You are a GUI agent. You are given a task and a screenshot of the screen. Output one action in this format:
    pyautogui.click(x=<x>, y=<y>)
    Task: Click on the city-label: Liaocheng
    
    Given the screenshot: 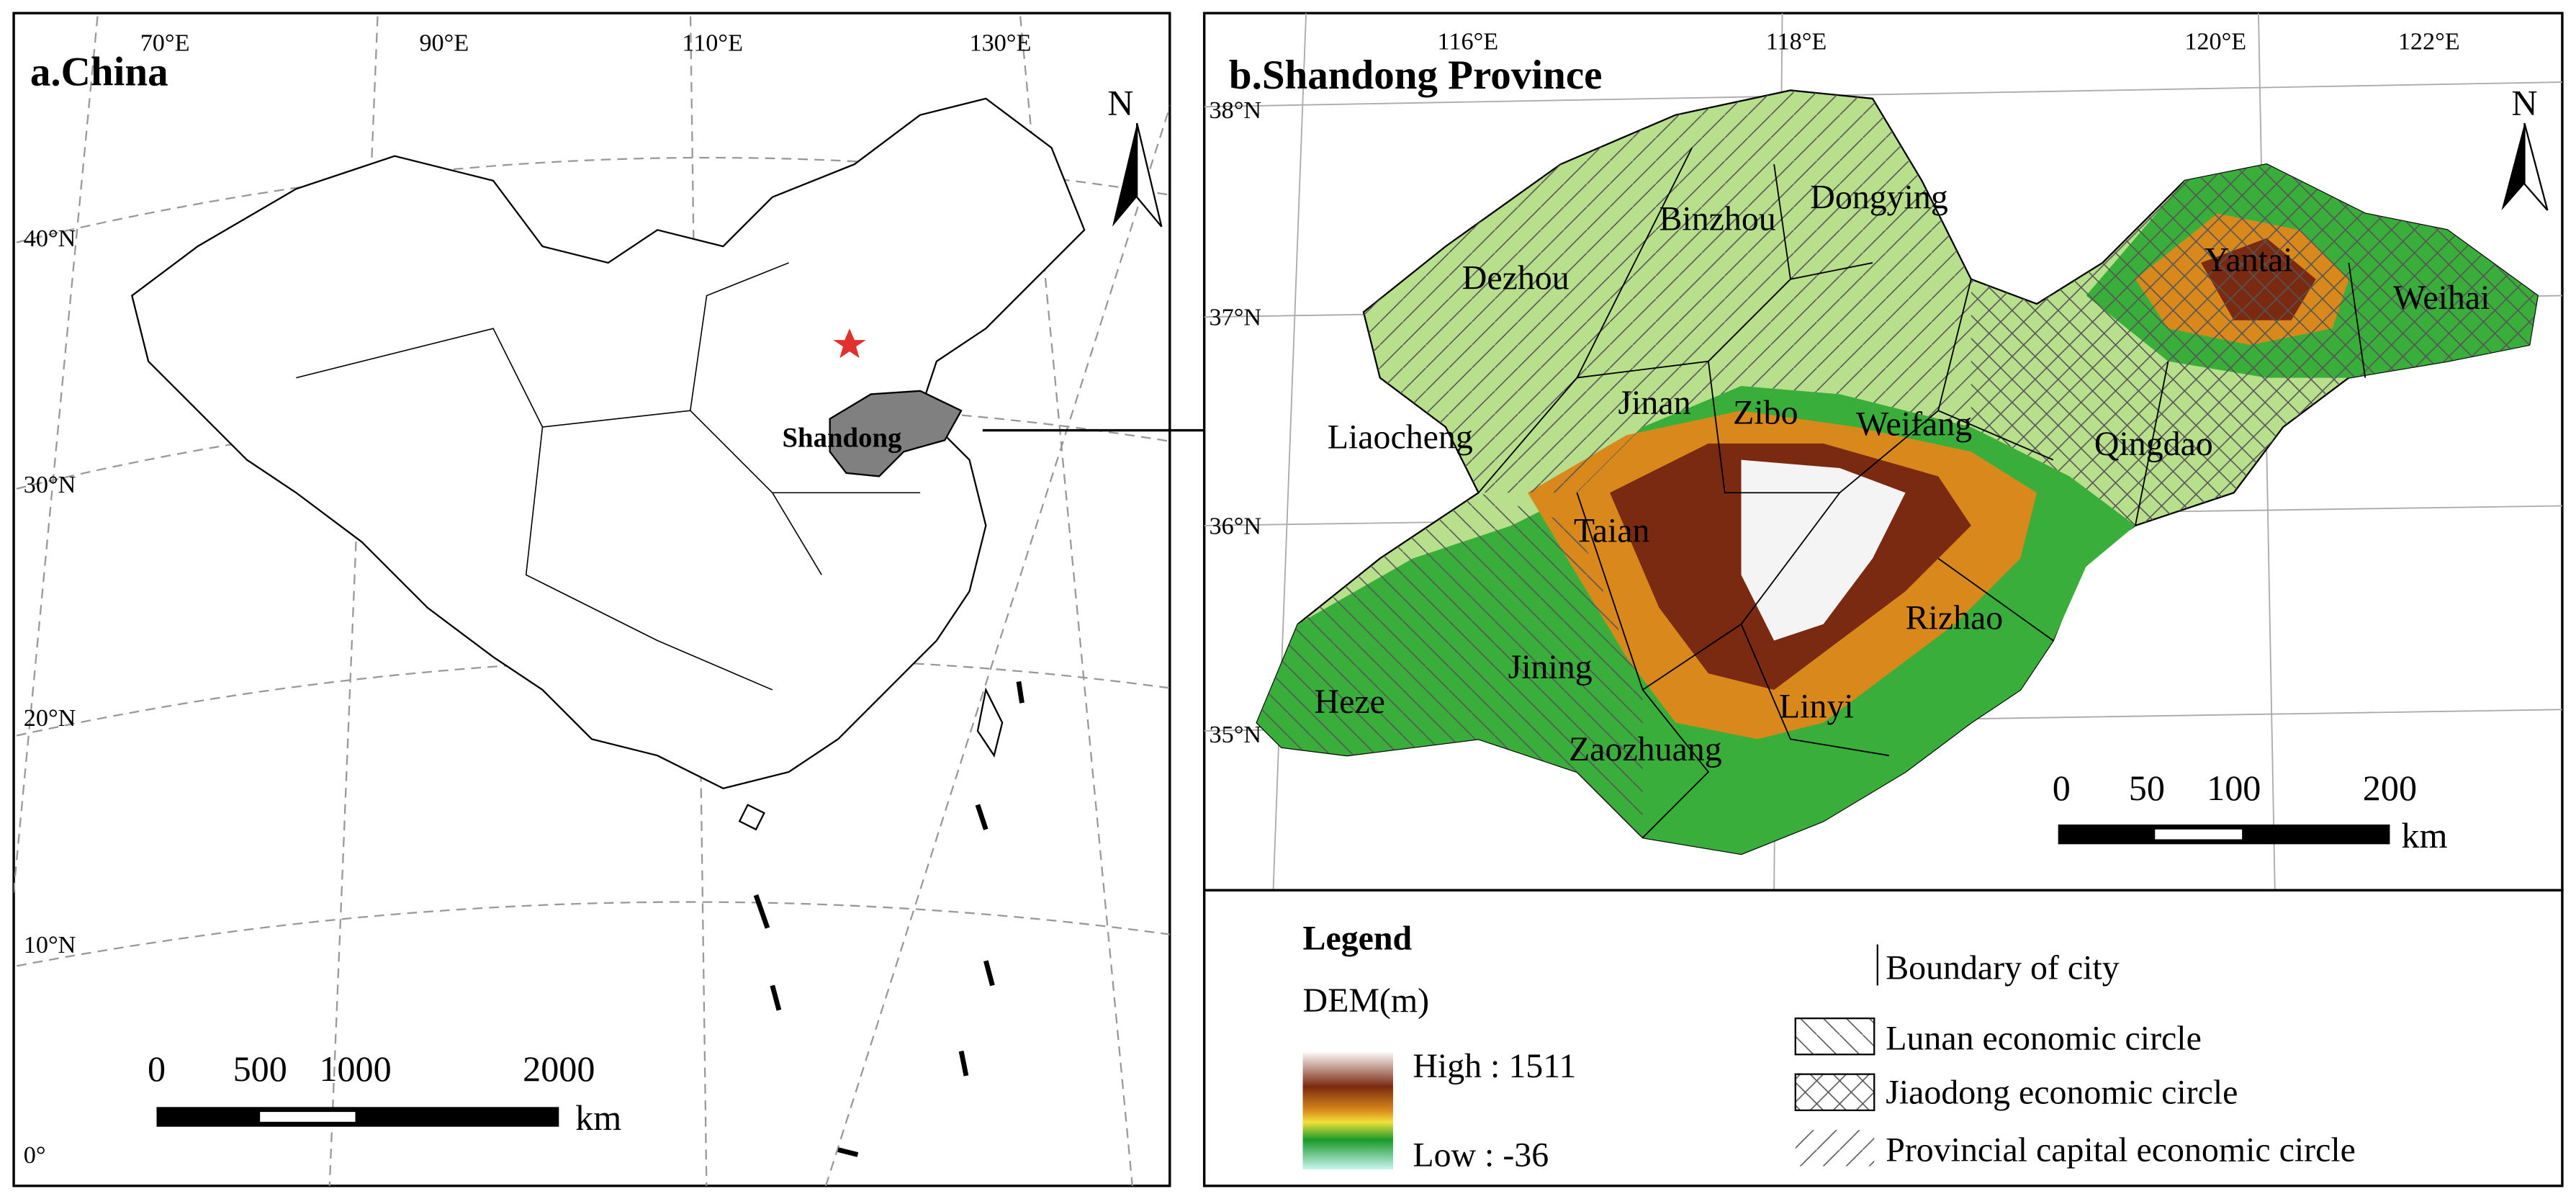 What is the action you would take?
    pyautogui.click(x=1400, y=438)
    